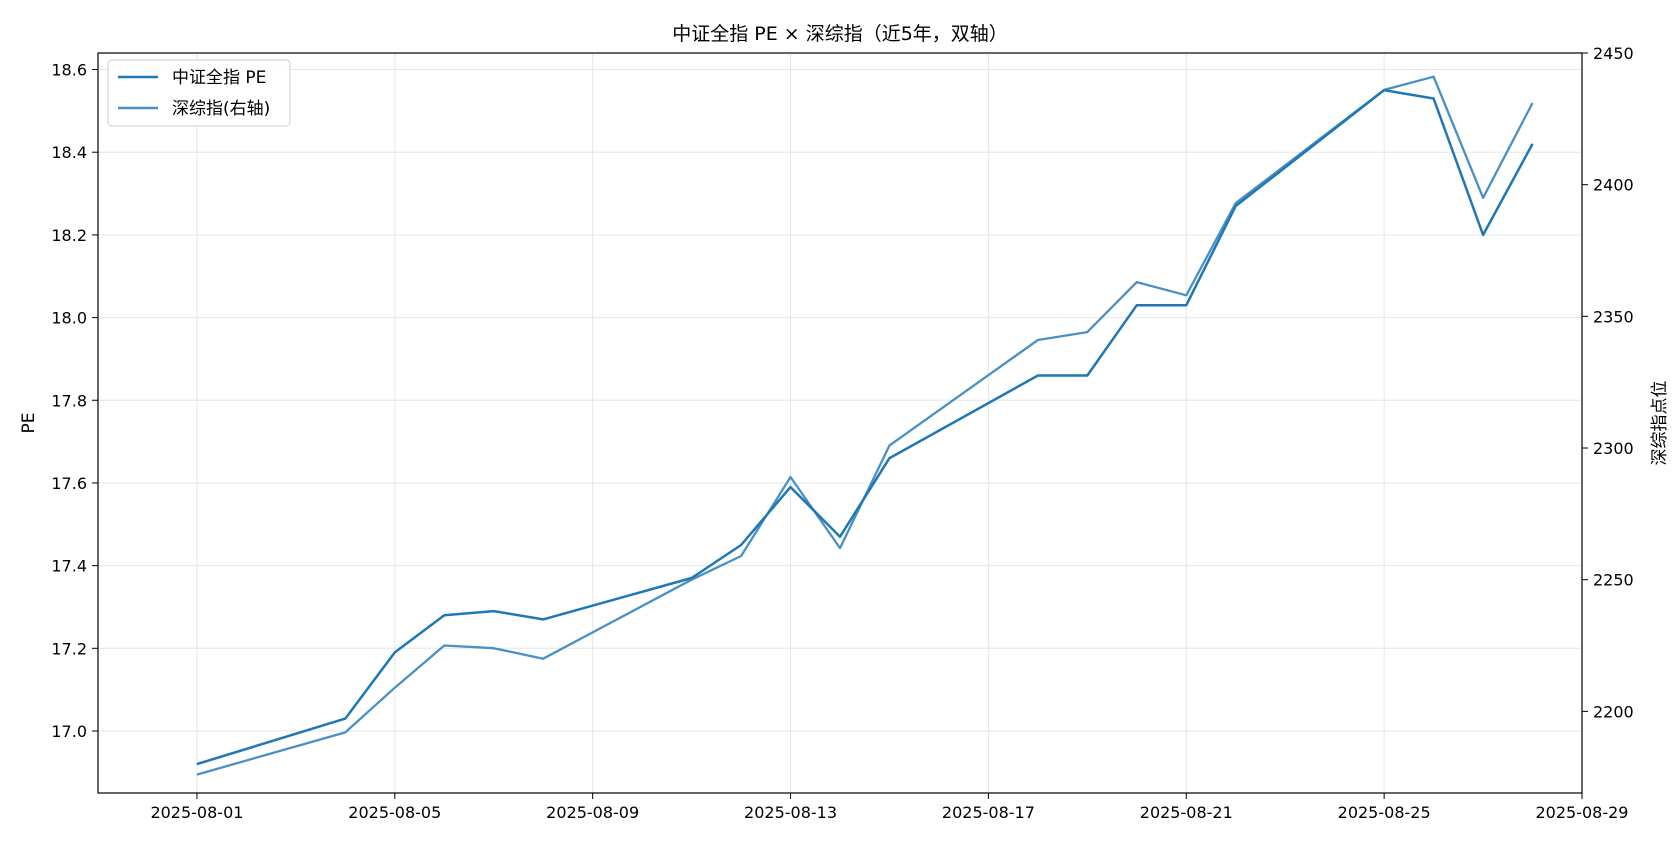 The height and width of the screenshot is (844, 1680). Describe the element at coordinates (69, 566) in the screenshot. I see `y-tick-label: 17.4` at that location.